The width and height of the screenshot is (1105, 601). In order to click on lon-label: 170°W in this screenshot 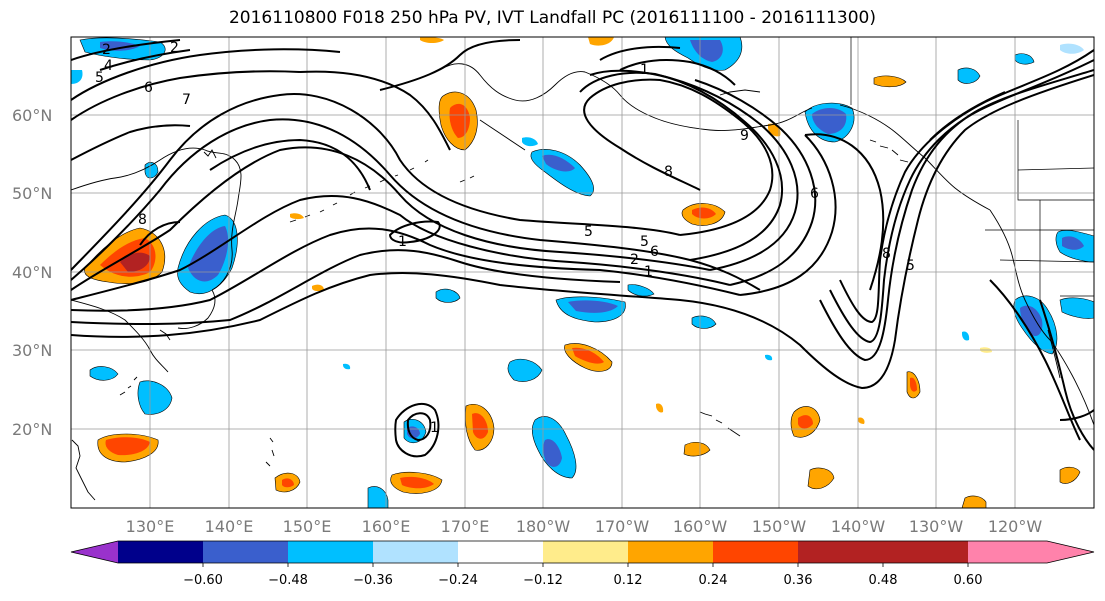, I will do `click(622, 526)`.